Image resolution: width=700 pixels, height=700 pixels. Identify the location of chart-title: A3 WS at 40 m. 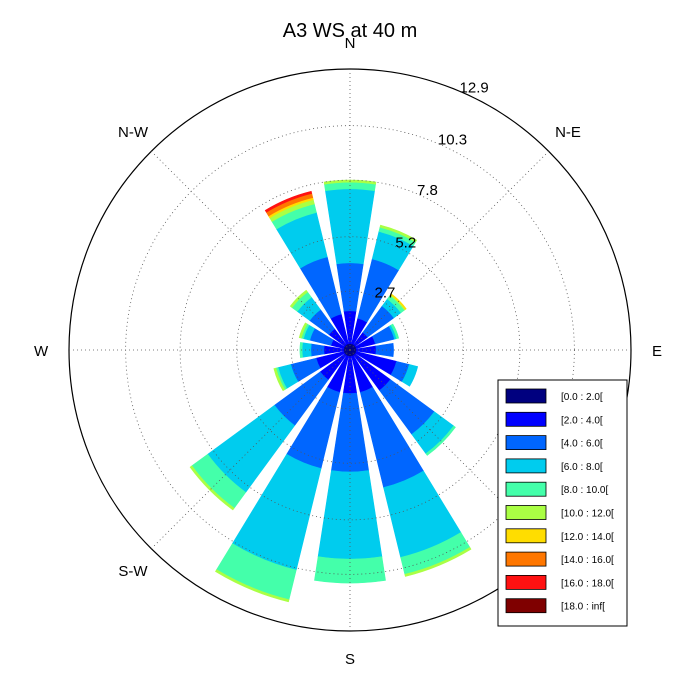
(350, 31).